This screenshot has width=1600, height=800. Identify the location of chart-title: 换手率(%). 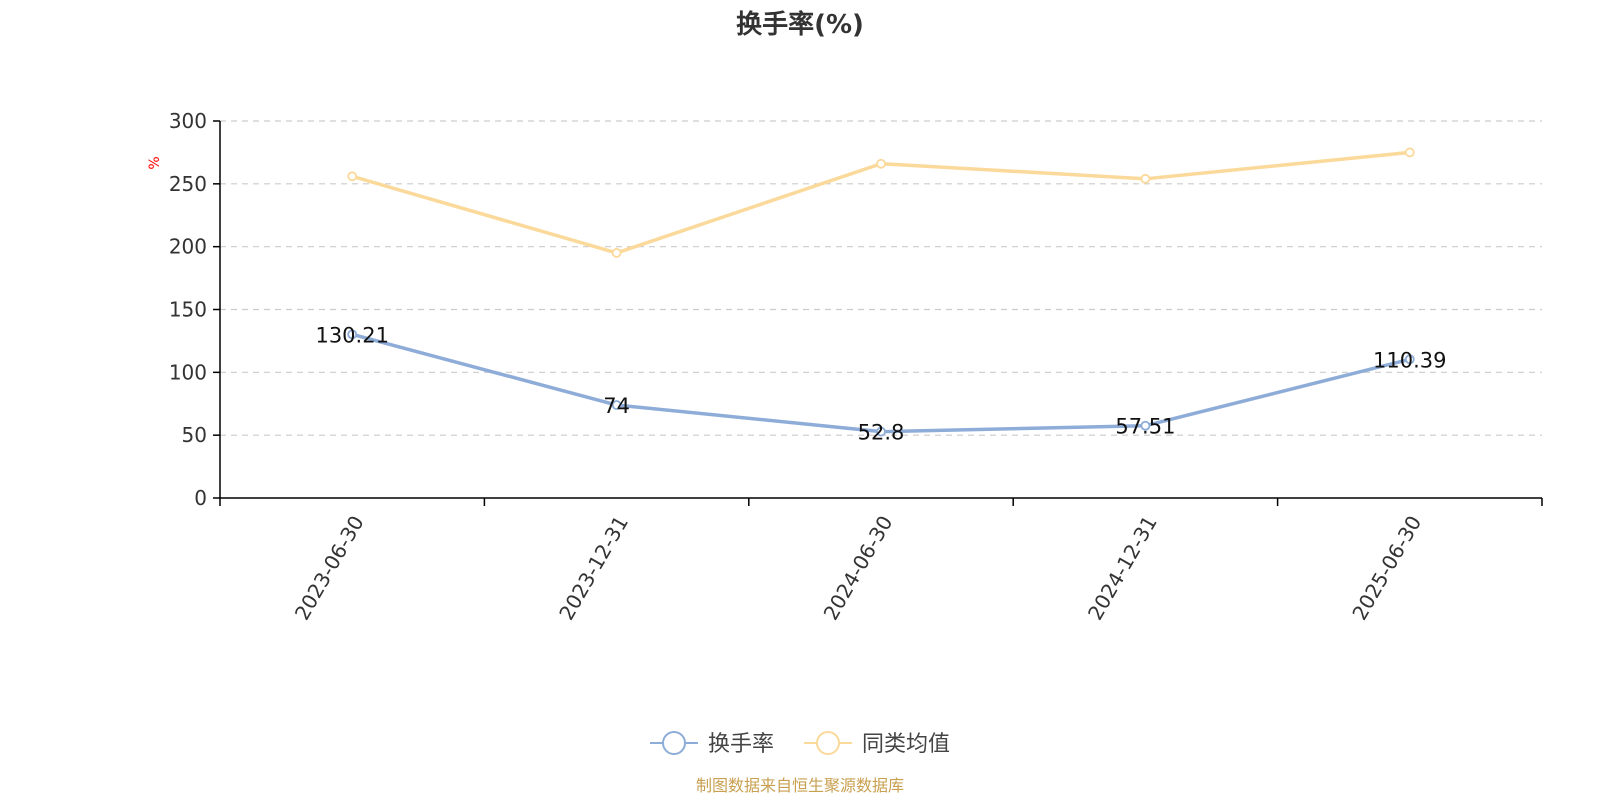
(800, 24).